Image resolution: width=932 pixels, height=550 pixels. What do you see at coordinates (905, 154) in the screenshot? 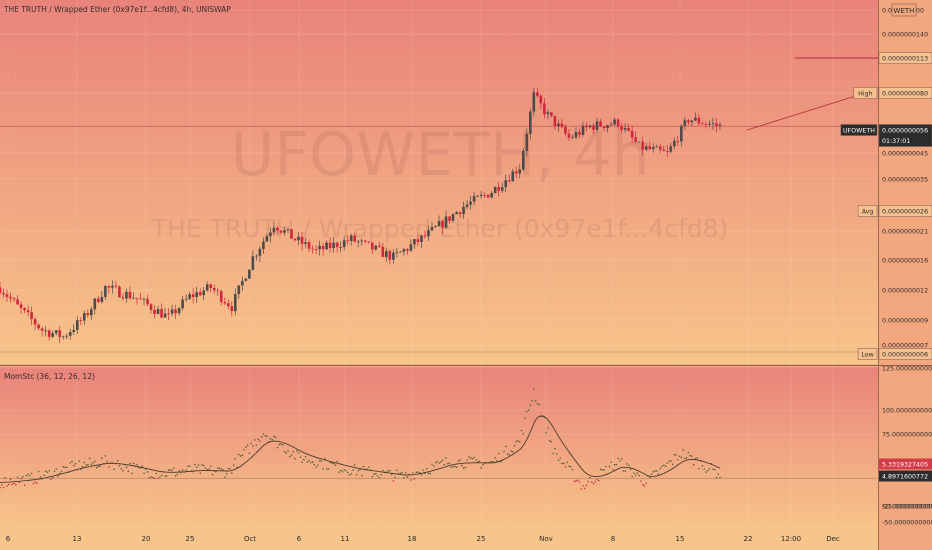
I see `price-tick-label: 0.0000000045` at bounding box center [905, 154].